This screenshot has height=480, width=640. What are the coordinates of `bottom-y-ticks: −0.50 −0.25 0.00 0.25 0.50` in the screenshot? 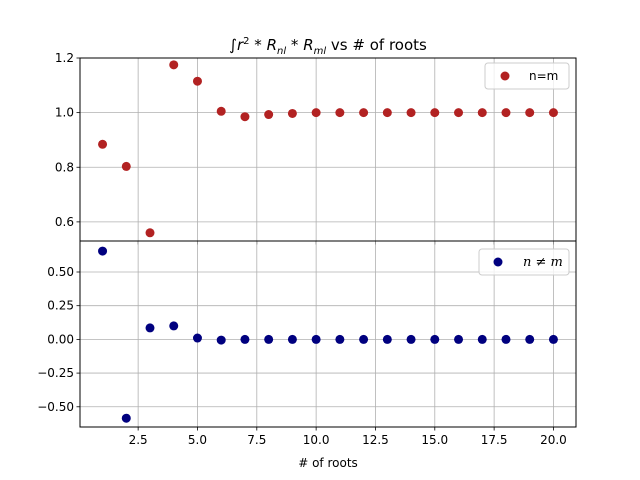 It's located at (58, 339).